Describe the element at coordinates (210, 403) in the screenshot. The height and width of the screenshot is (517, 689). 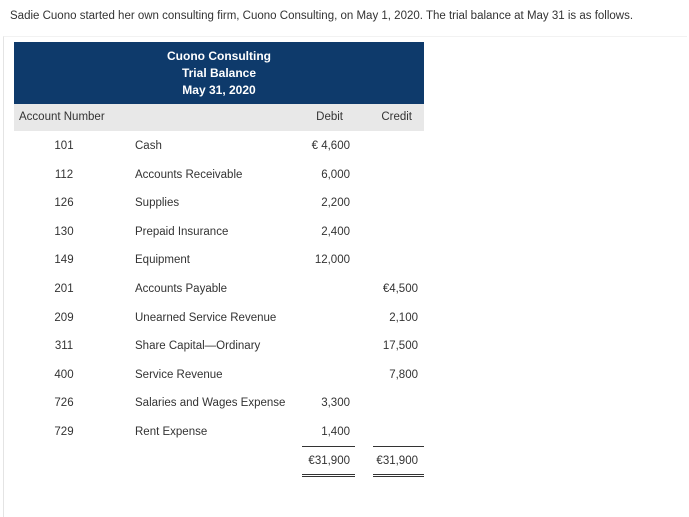
I see `account-name: Salaries and Wages Expense` at that location.